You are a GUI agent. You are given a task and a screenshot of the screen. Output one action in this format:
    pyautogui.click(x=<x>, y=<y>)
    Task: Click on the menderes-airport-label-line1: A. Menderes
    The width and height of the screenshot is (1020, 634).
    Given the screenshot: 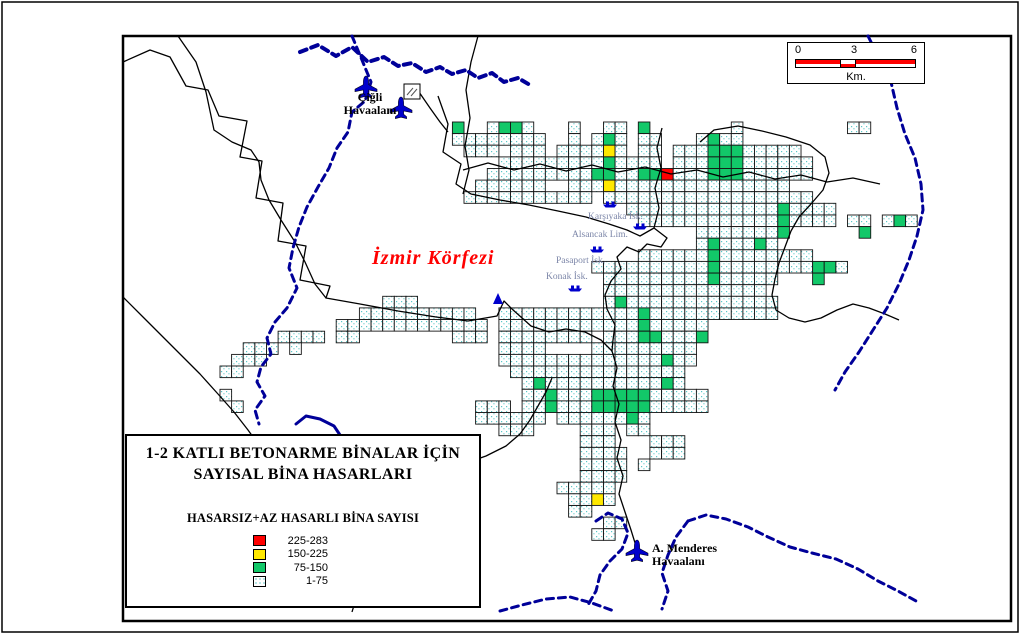 What is the action you would take?
    pyautogui.click(x=685, y=548)
    